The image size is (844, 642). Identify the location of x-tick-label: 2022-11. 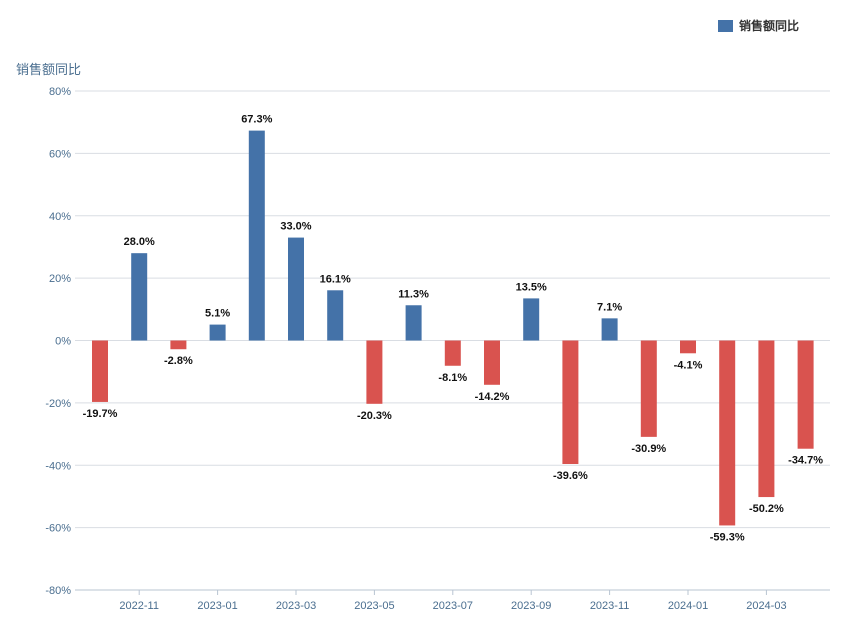
(139, 606).